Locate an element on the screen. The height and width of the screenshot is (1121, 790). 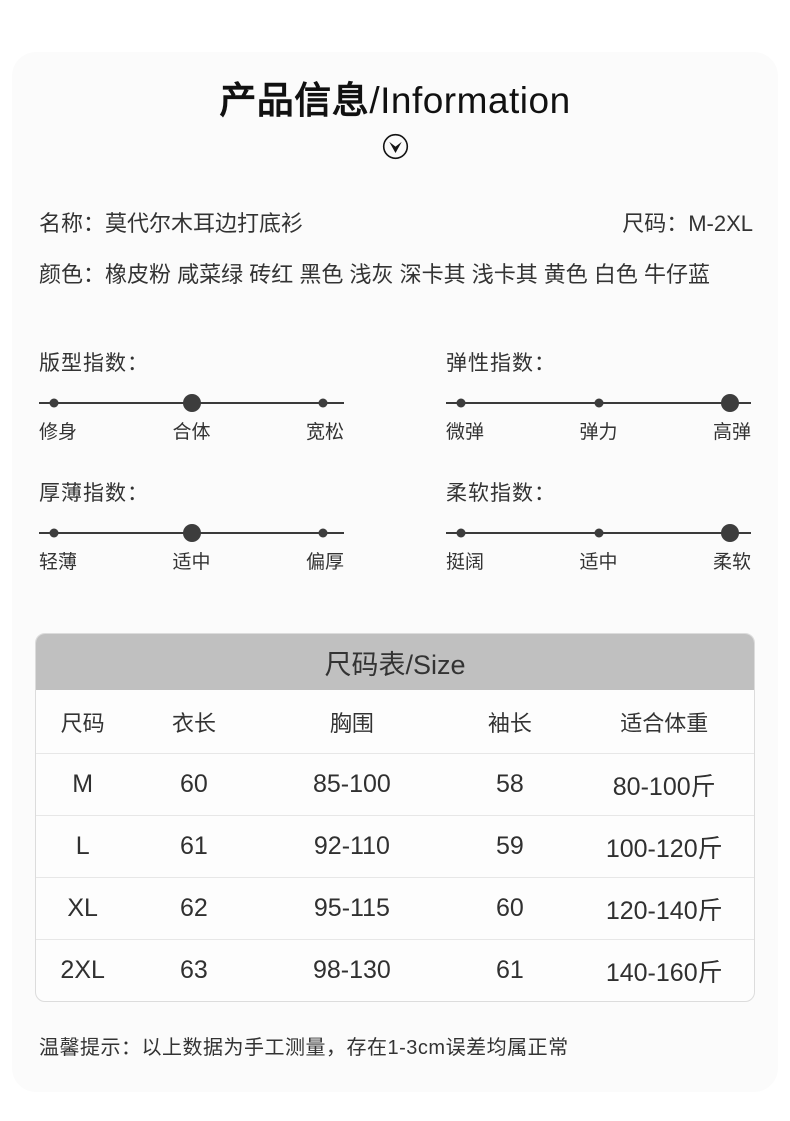
measurement-disclaimer: 温馨提示：以上数据为手工测量，存在1-3cm误差均属正常 is located at coordinates (304, 1048).